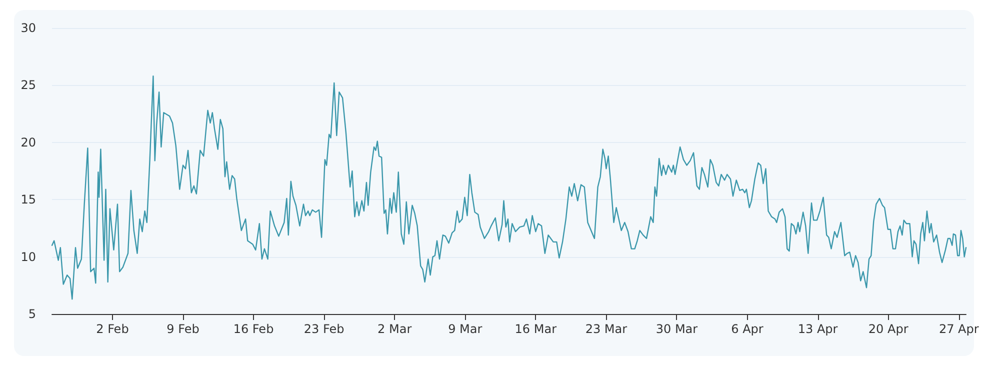 The width and height of the screenshot is (991, 366). Describe the element at coordinates (112, 329) in the screenshot. I see `x-tick-label: 2 Feb` at that location.